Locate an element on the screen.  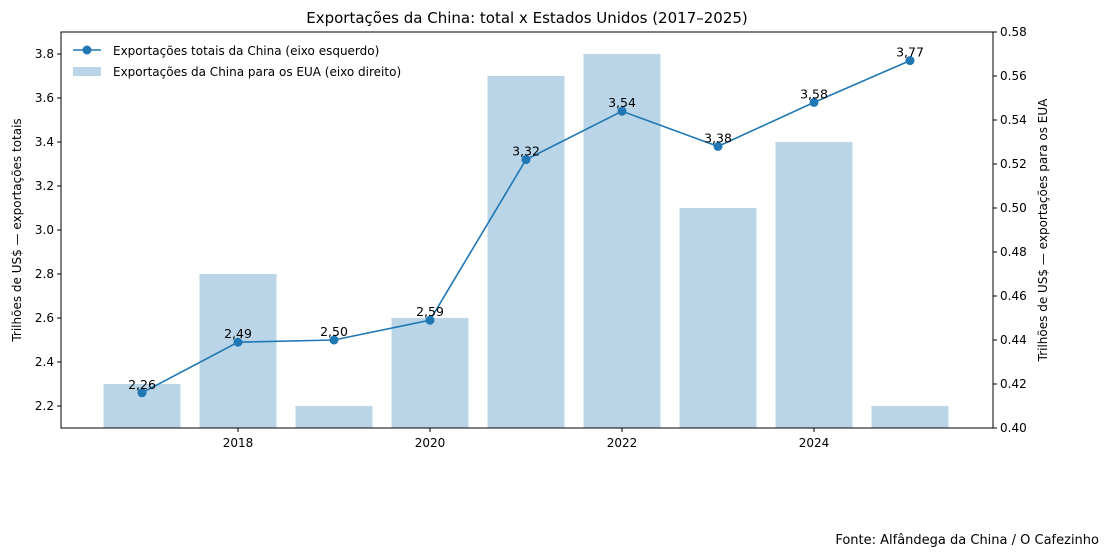
tick-label: 2020 is located at coordinates (430, 443).